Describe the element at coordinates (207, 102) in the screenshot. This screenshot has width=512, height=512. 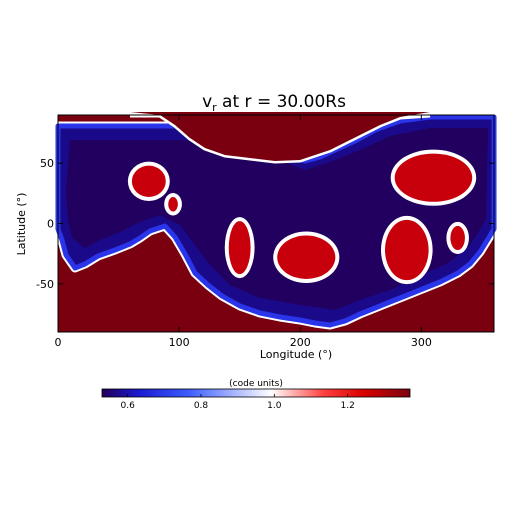
I see `title-symbol: v` at that location.